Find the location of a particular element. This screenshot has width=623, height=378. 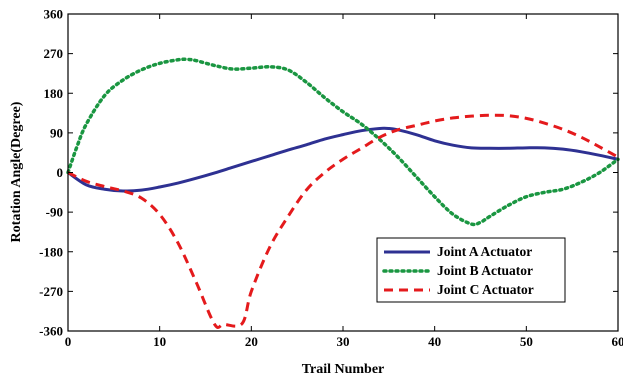

legend-label-joint-b: Joint B Actuator is located at coordinates (485, 270).